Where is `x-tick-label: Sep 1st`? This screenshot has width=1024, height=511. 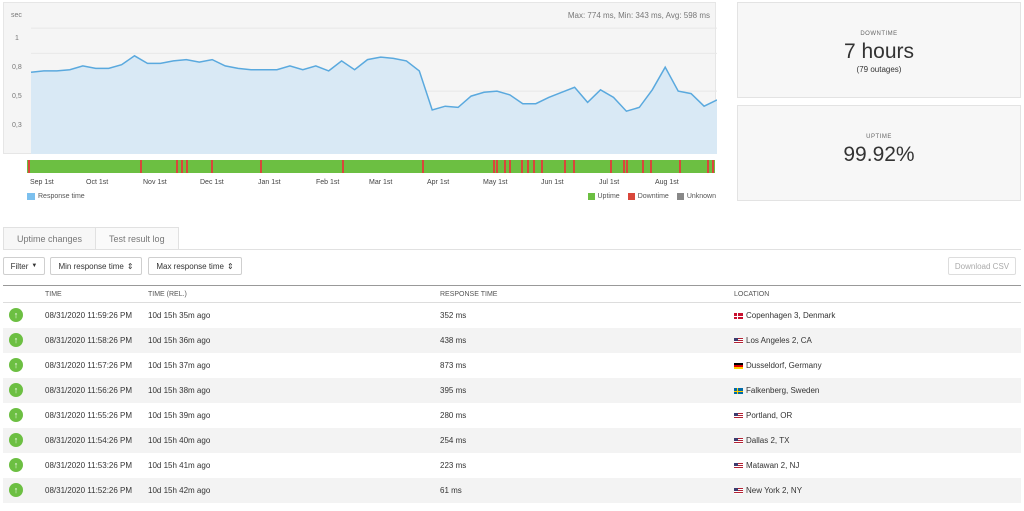 x-tick-label: Sep 1st is located at coordinates (42, 182).